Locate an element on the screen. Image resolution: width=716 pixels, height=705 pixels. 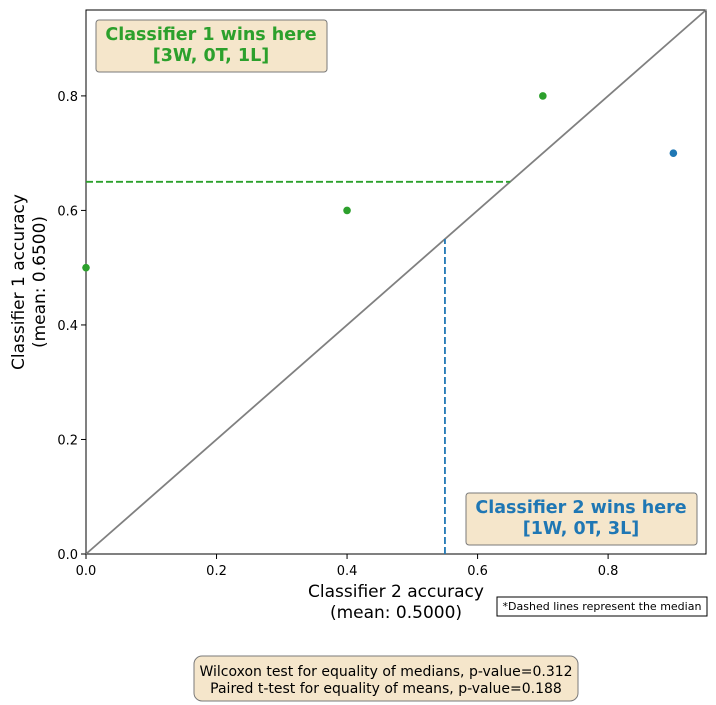
y-tick-label: 0.6 is located at coordinates (67, 211).